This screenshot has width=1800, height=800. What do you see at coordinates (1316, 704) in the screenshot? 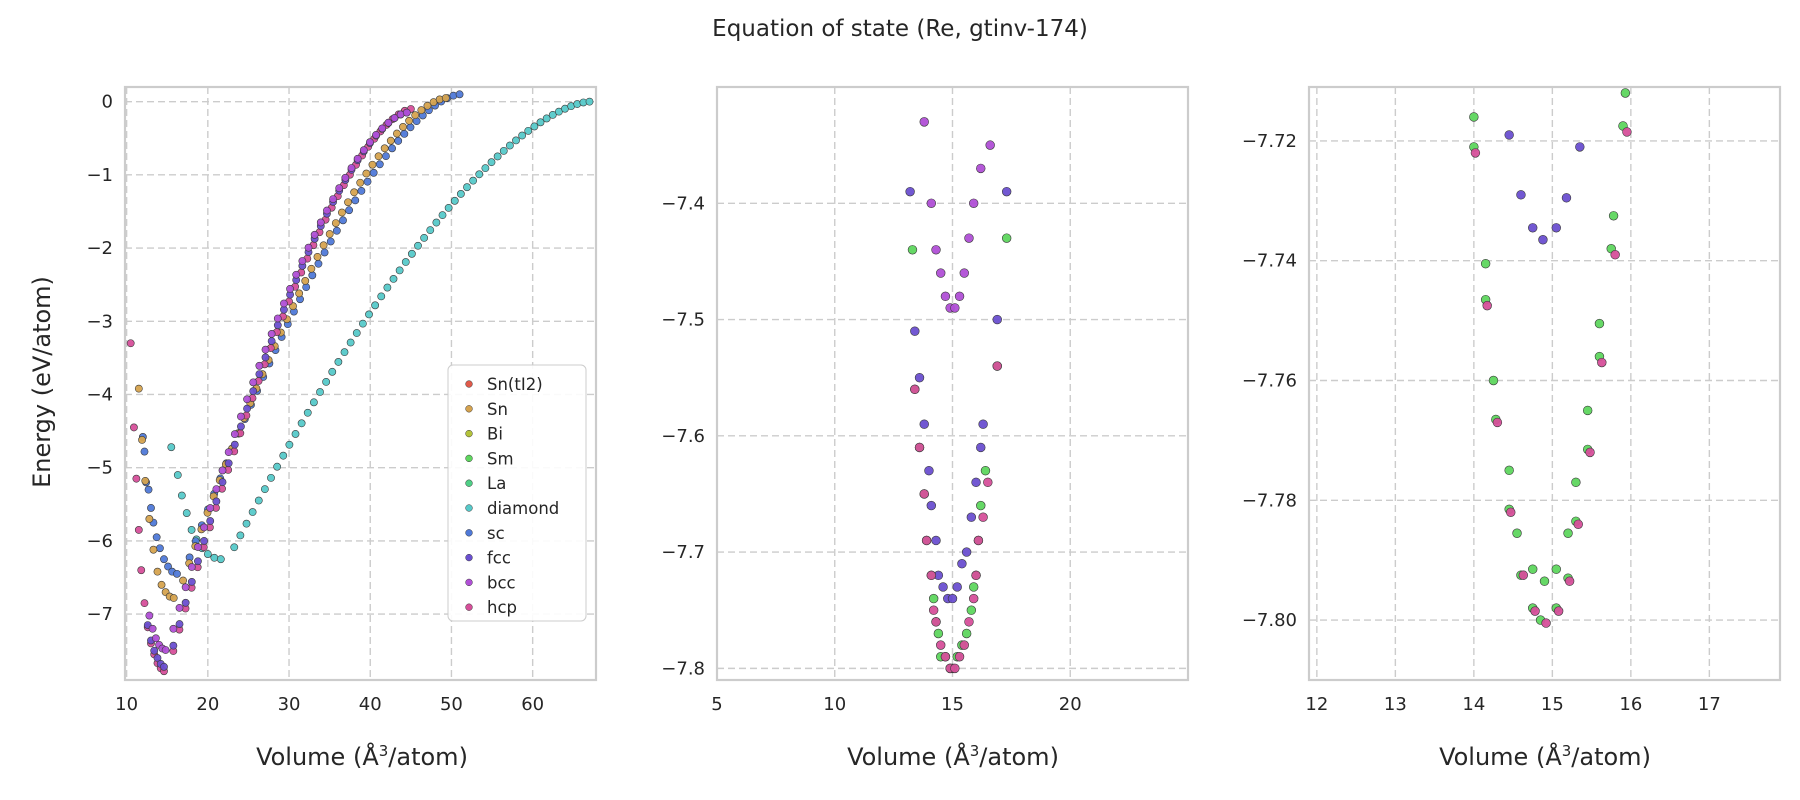
I see `x-tick-label: 12` at bounding box center [1316, 704].